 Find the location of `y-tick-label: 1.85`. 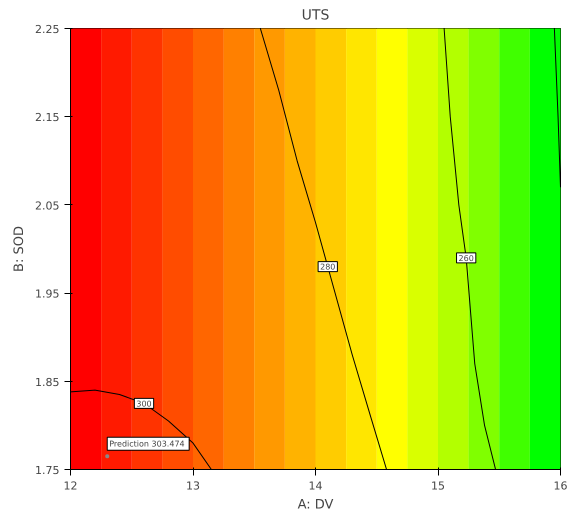

y-tick-label: 1.85 is located at coordinates (47, 382).